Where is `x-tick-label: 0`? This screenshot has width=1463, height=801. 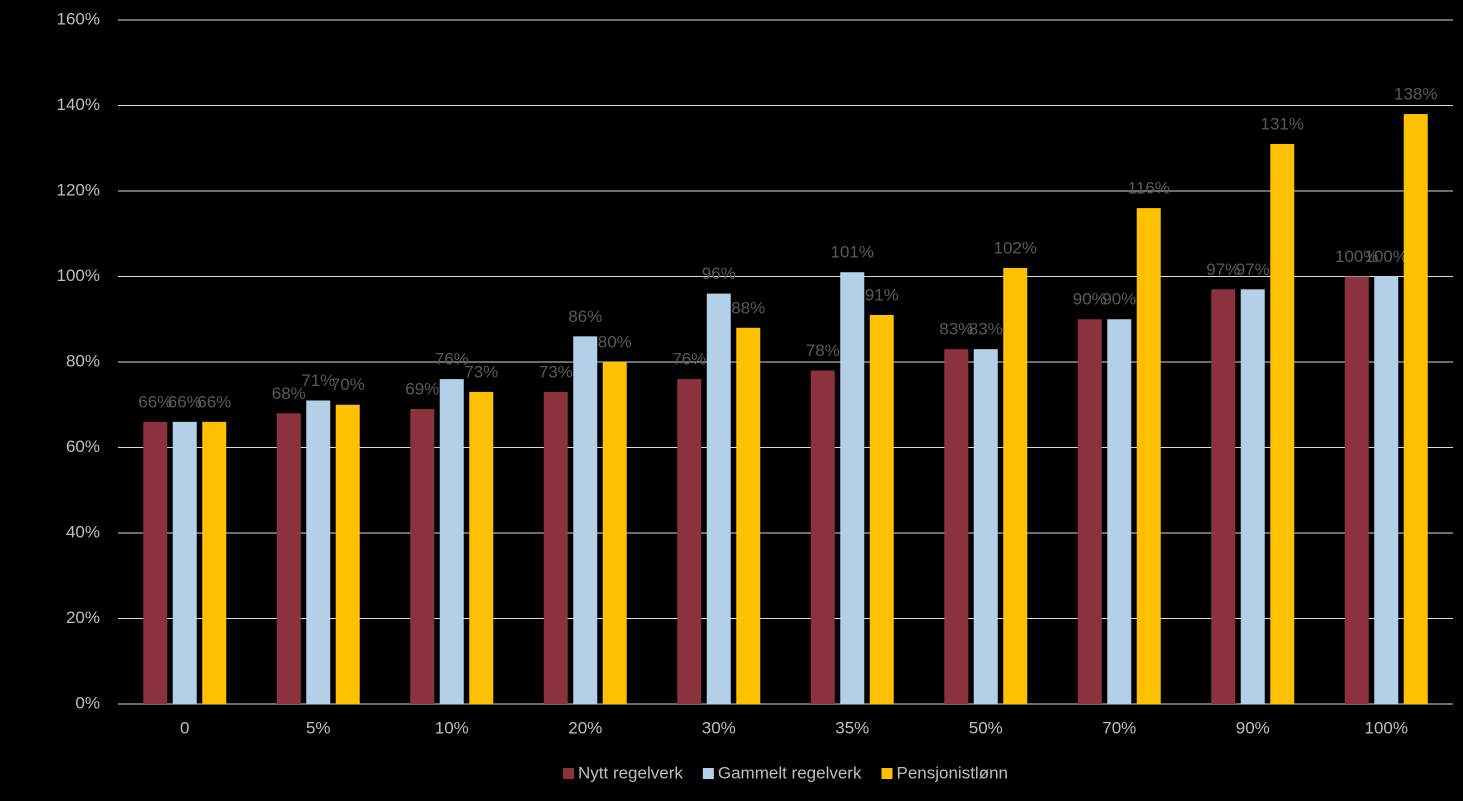 x-tick-label: 0 is located at coordinates (184, 727).